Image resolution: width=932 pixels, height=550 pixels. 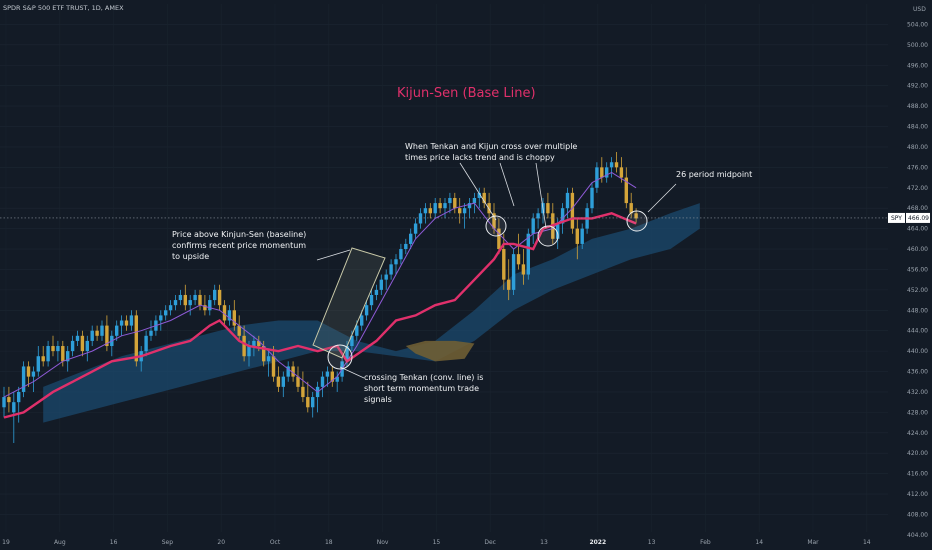 I want to click on price-tick-label: 484.00, so click(x=917, y=127).